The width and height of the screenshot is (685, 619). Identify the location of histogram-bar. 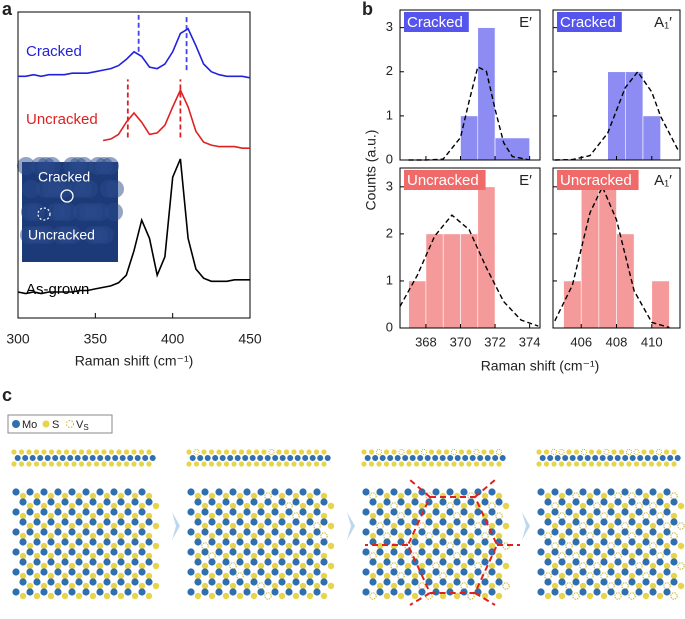
(469, 281).